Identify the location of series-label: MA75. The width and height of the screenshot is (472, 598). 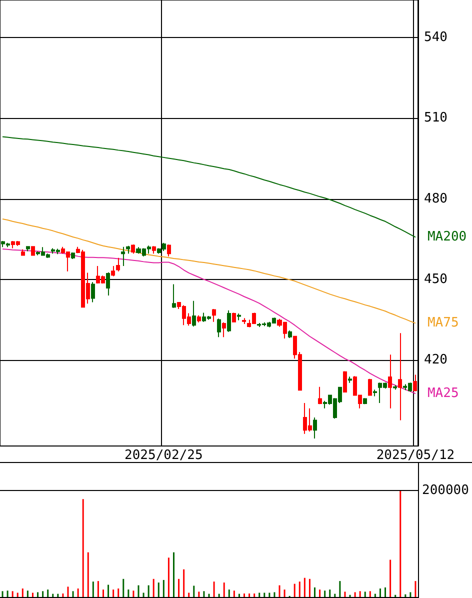
(443, 323).